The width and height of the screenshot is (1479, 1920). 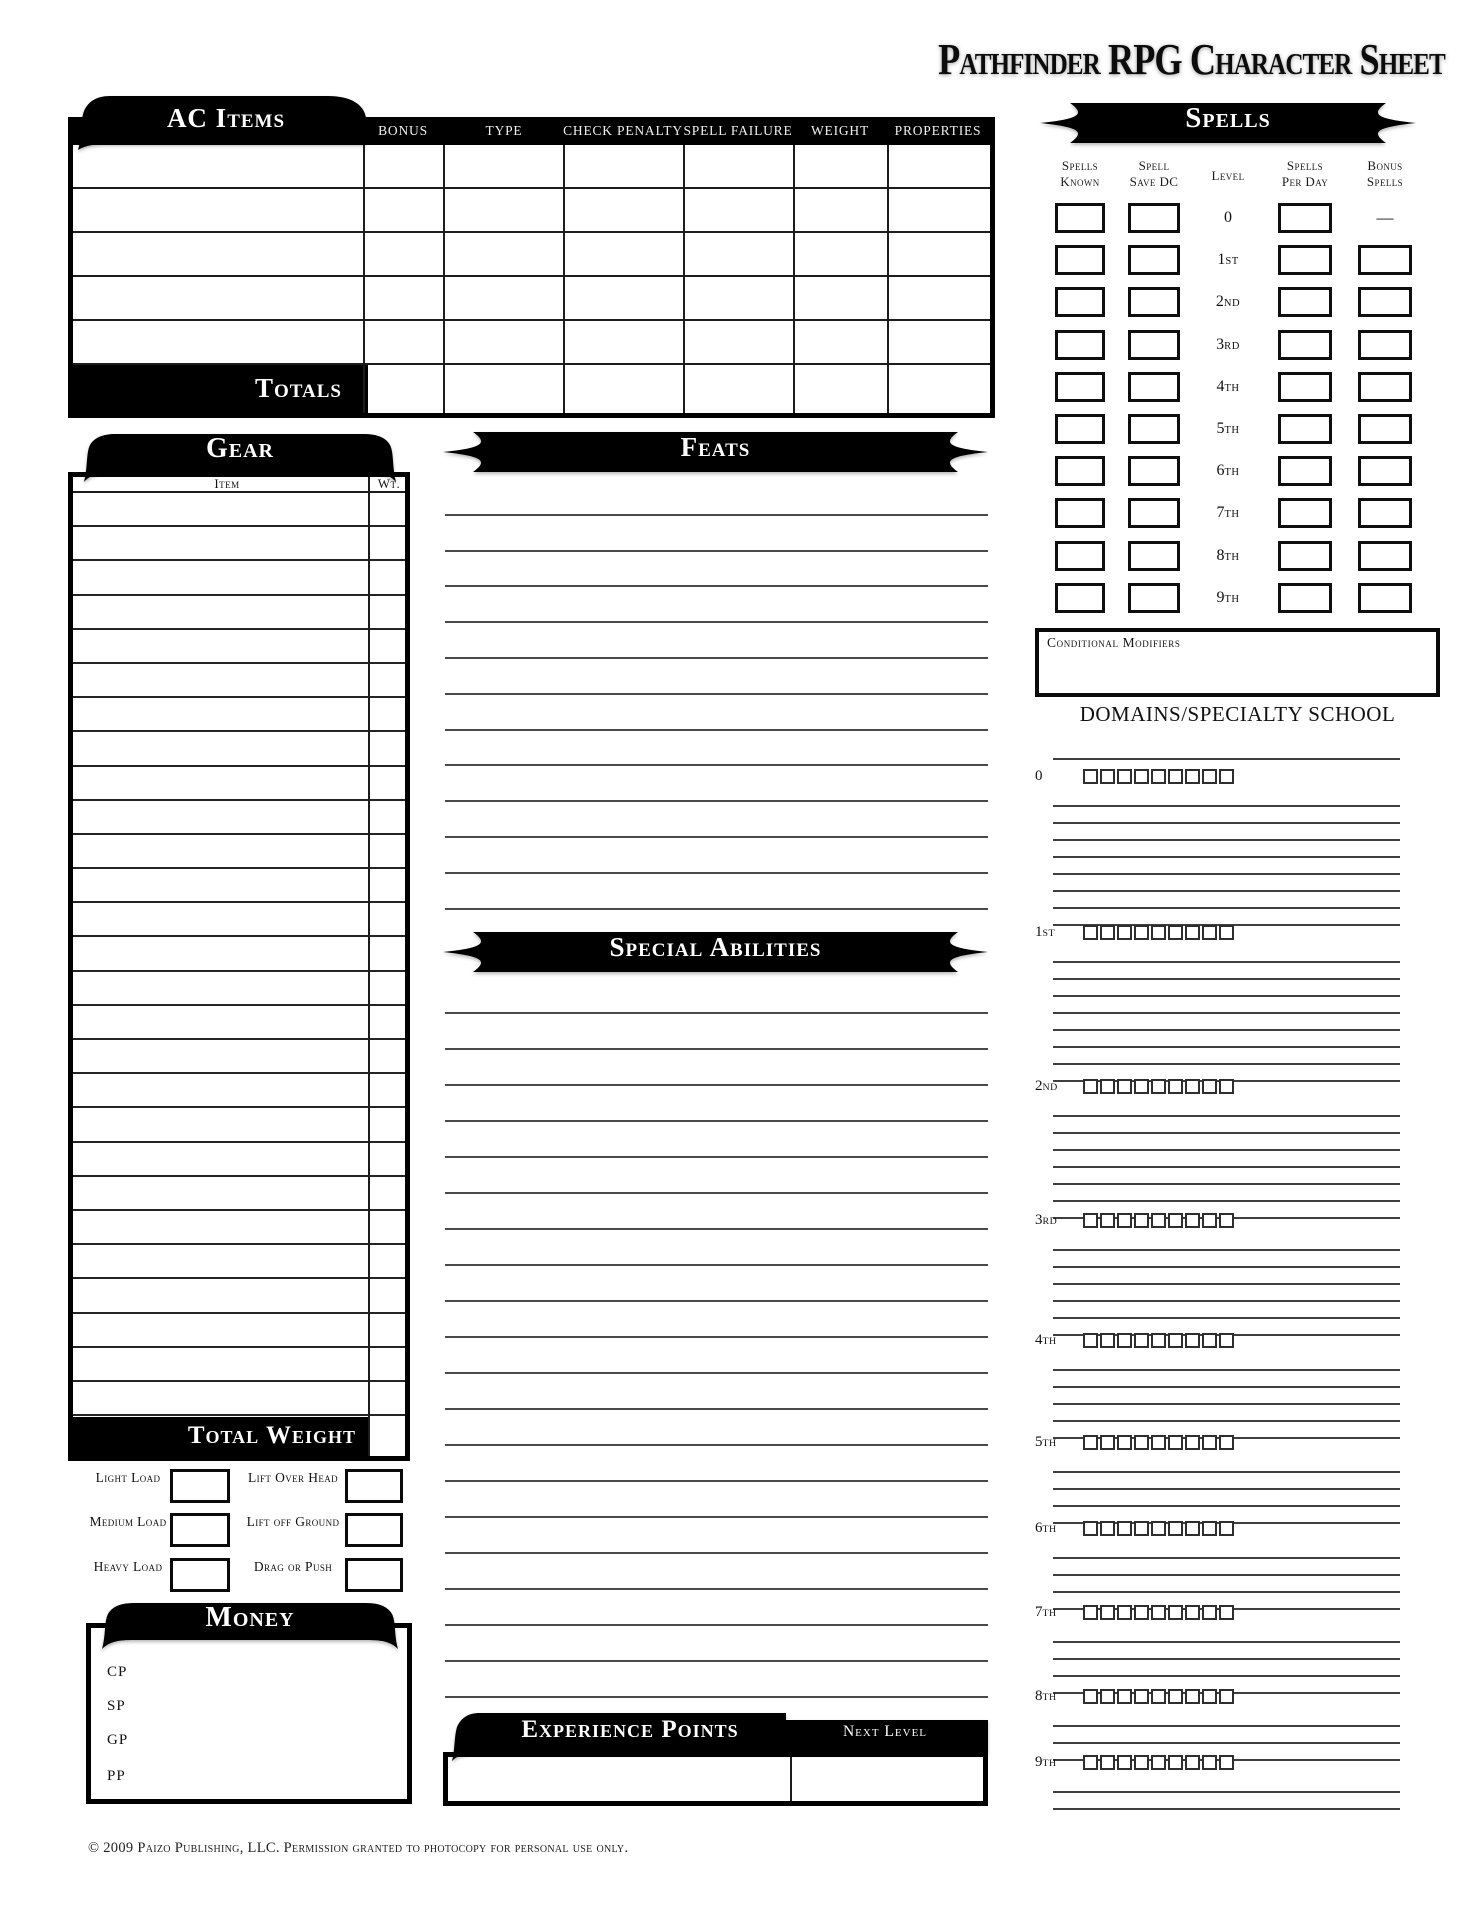 I want to click on ac-totals-cells, so click(x=679, y=389).